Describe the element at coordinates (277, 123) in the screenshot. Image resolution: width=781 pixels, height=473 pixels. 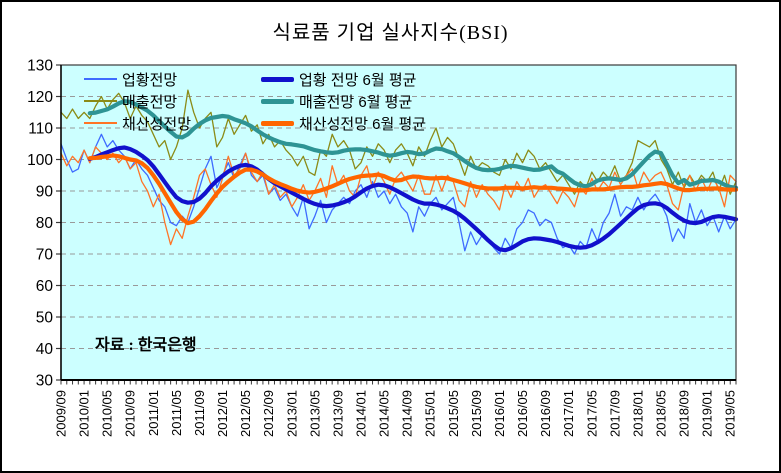
I see `profitability-avg-line-swatch` at that location.